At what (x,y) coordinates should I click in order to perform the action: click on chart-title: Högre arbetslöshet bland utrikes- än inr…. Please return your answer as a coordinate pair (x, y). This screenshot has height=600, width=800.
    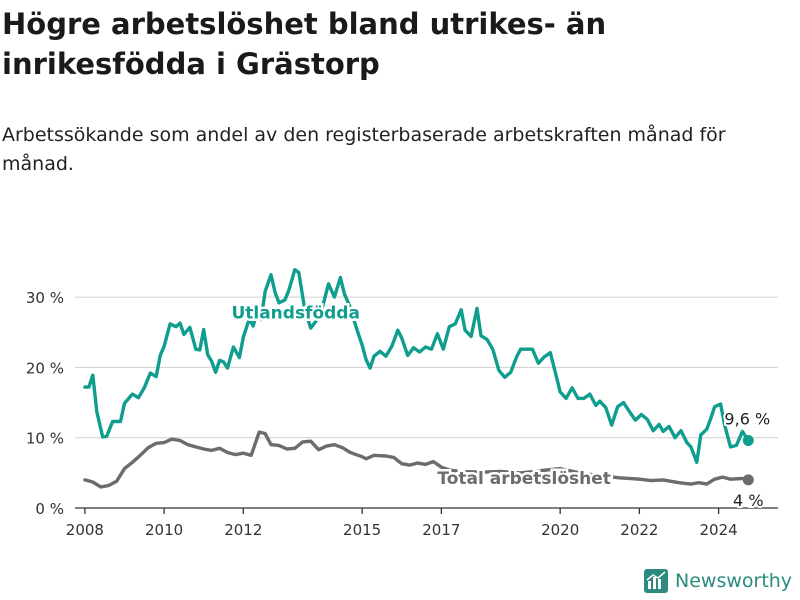
    Looking at the image, I should click on (304, 44).